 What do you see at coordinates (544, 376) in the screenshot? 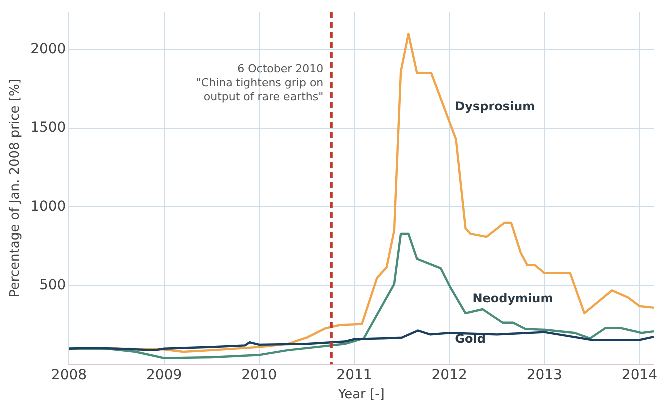
I see `x-tick-label: 2013` at bounding box center [544, 376].